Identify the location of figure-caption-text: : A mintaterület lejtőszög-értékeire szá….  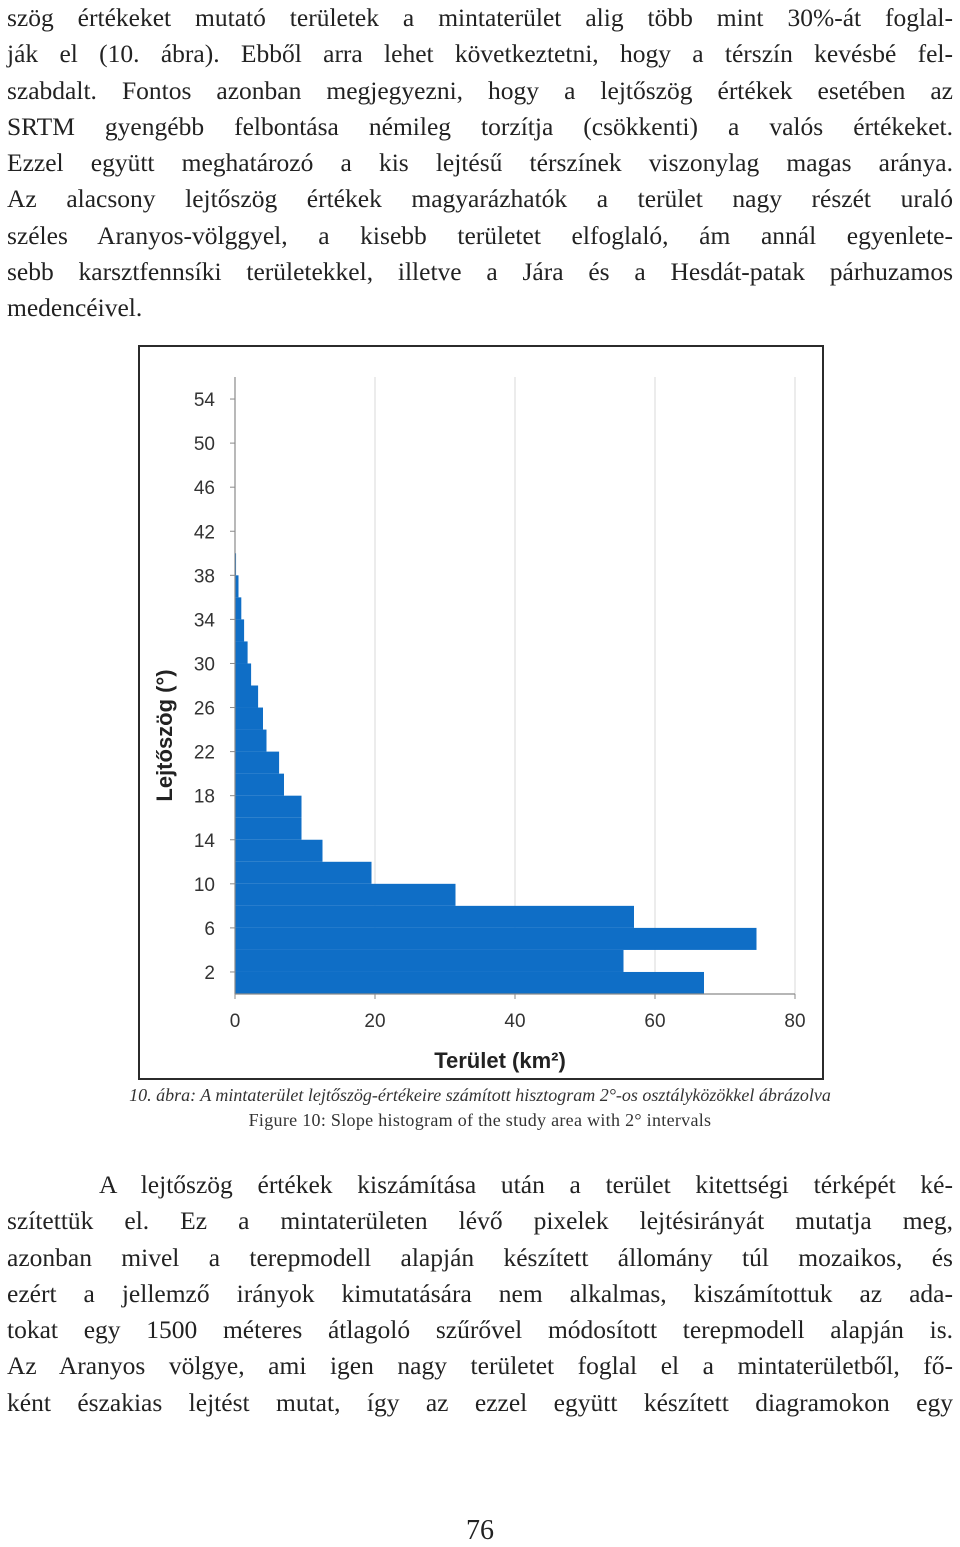
(510, 1095).